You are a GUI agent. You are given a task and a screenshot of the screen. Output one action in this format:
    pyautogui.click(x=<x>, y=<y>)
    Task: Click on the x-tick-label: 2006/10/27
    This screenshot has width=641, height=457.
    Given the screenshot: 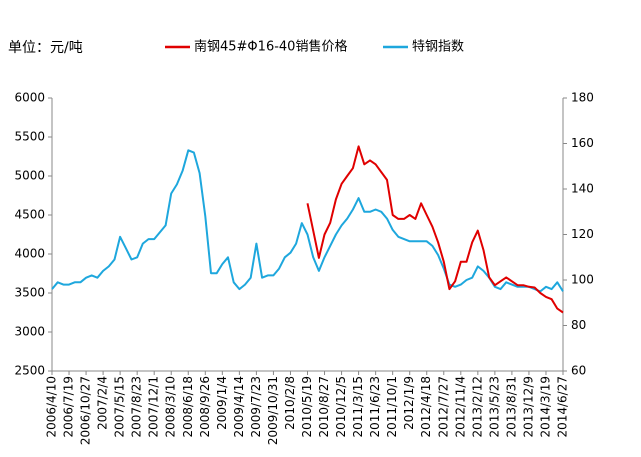 What is the action you would take?
    pyautogui.click(x=86, y=410)
    